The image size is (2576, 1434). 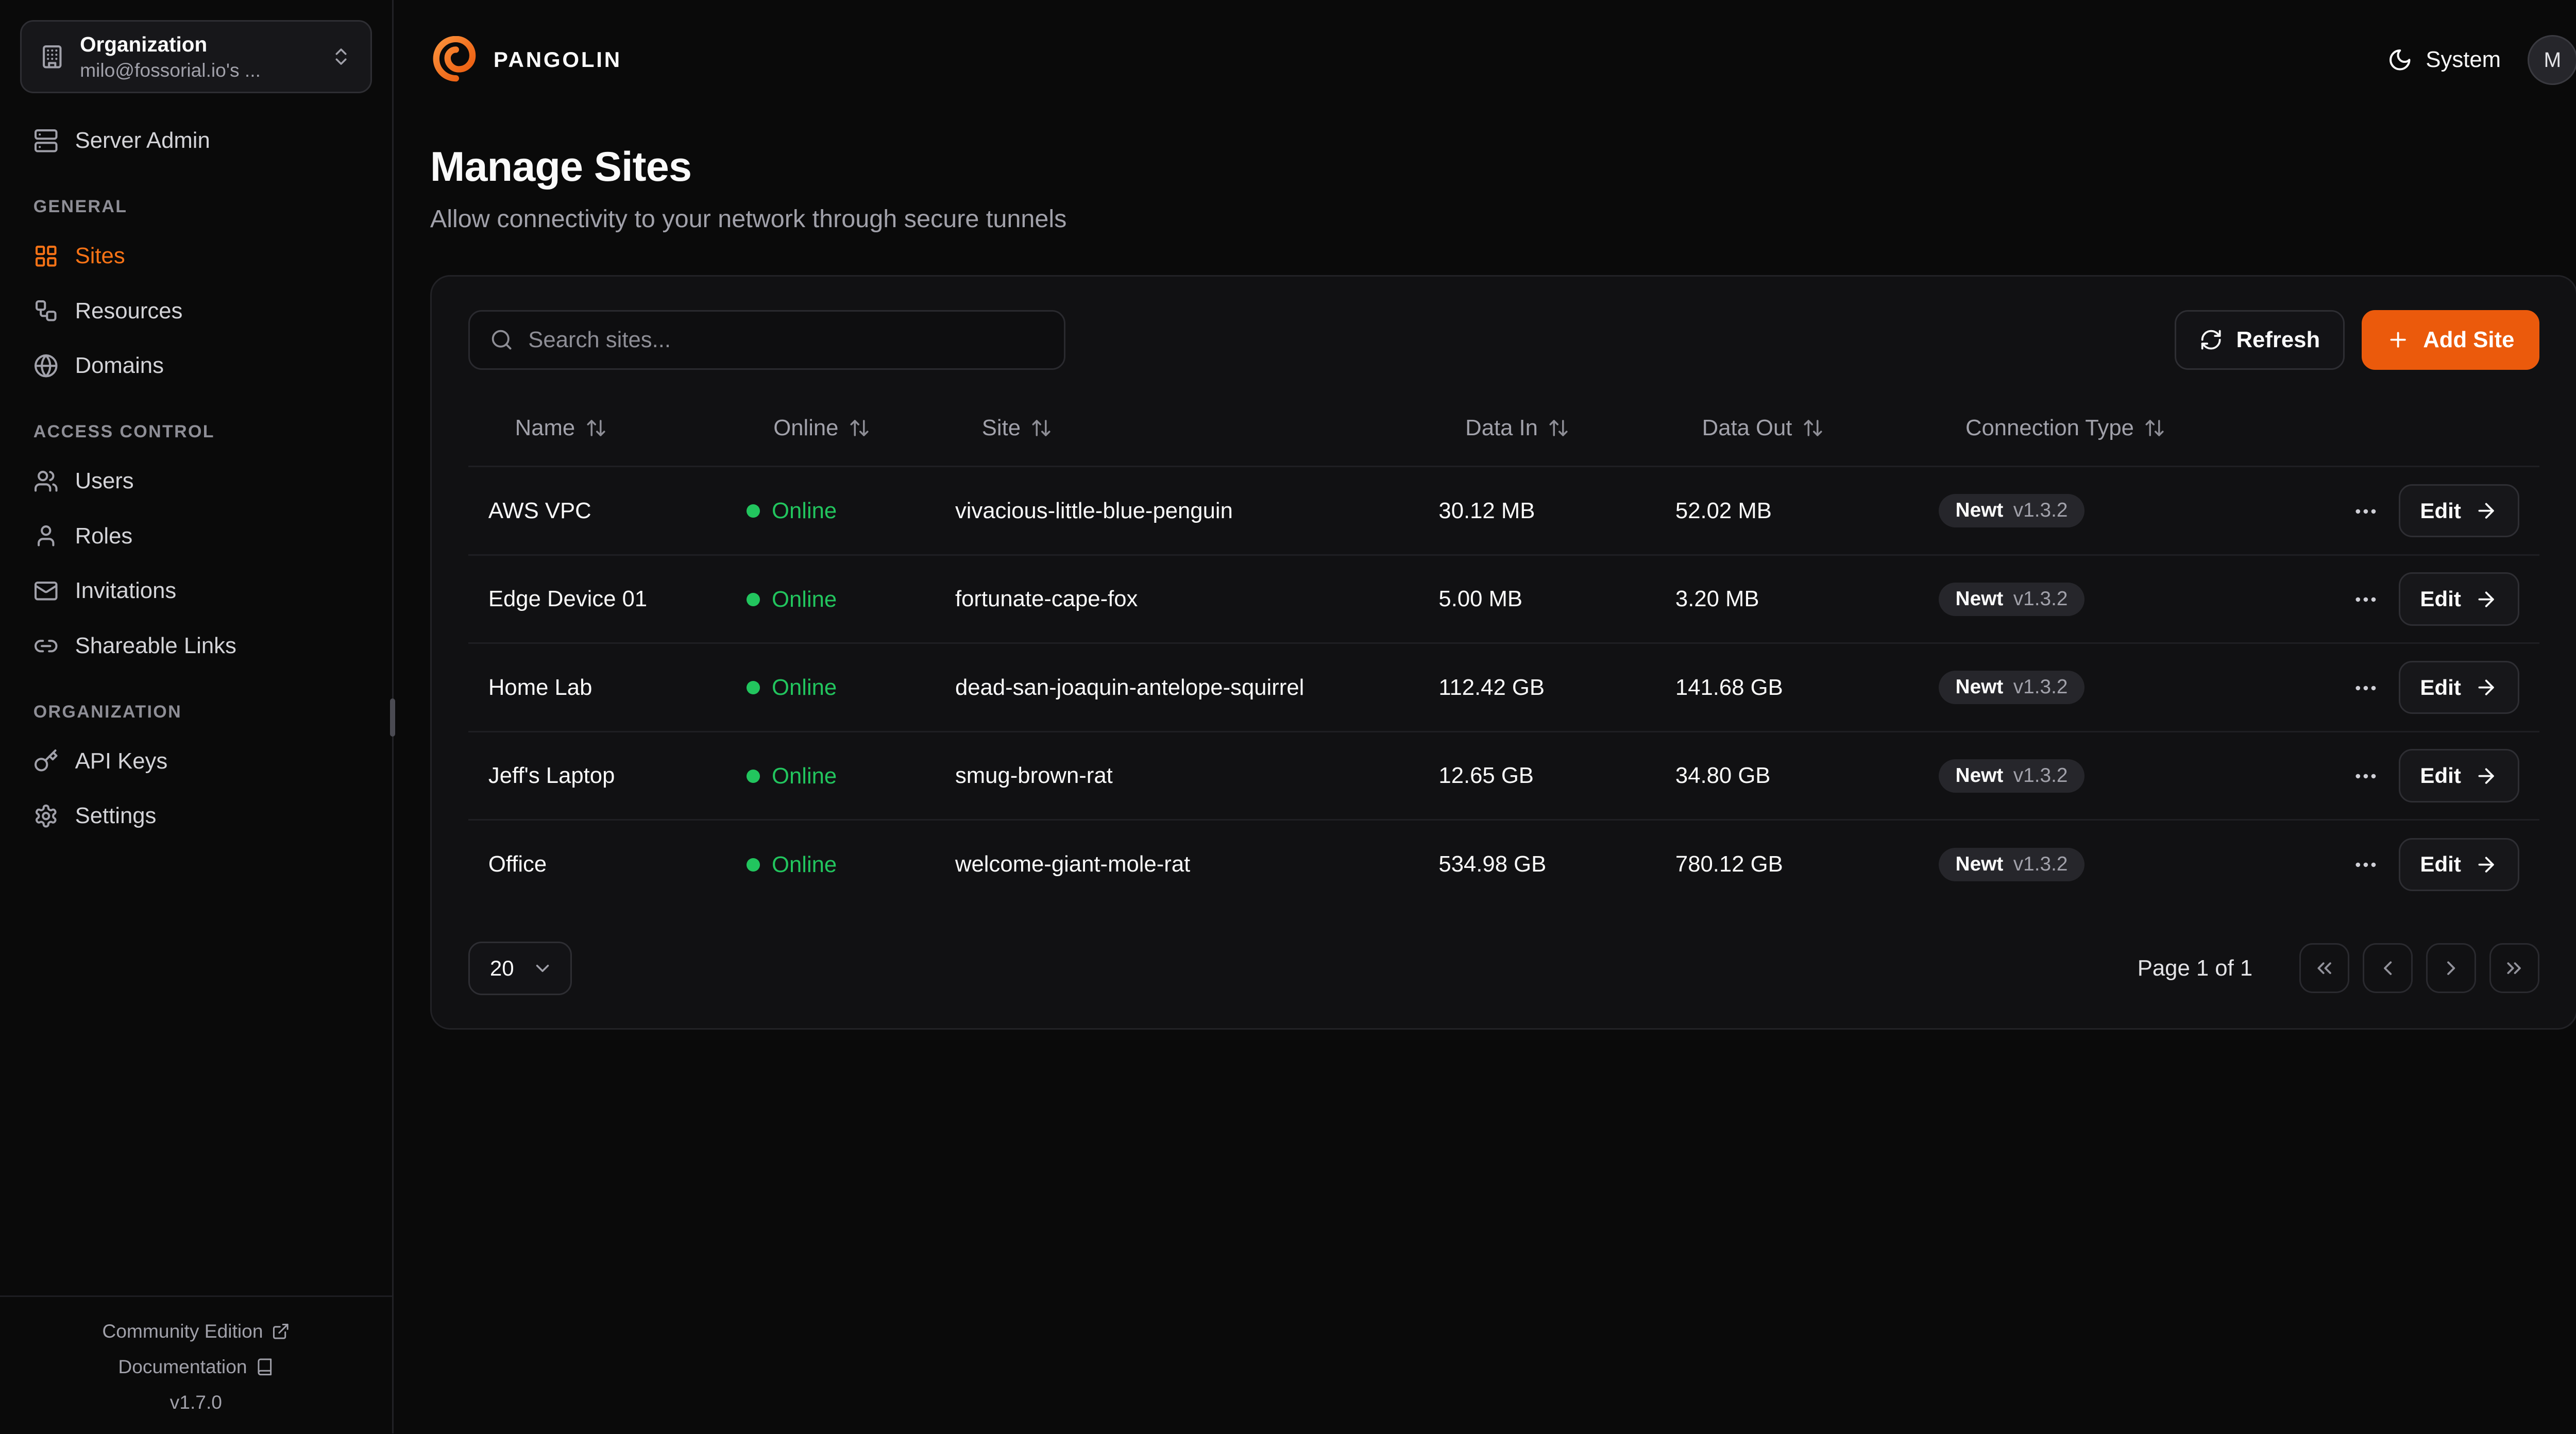 What do you see at coordinates (2450, 340) in the screenshot?
I see `add-site-button: Add Site` at bounding box center [2450, 340].